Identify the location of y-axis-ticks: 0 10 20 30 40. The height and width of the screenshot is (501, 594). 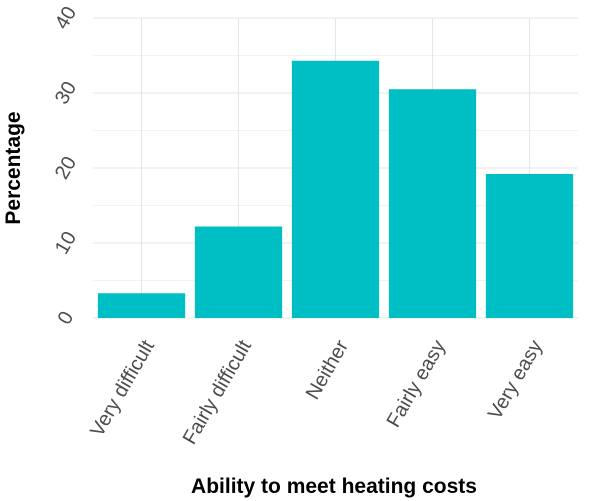
(66, 165).